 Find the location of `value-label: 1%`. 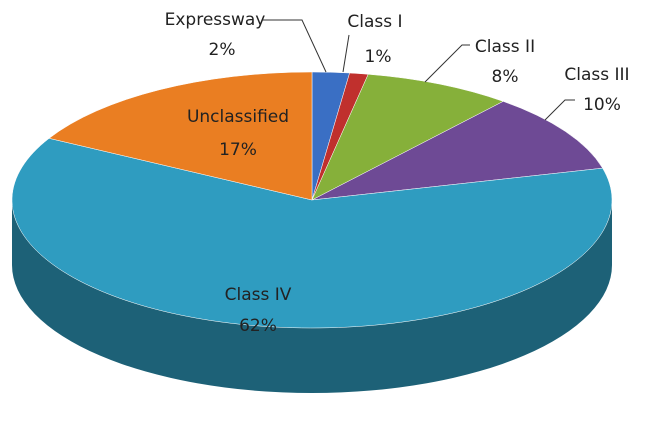

value-label: 1% is located at coordinates (378, 57).